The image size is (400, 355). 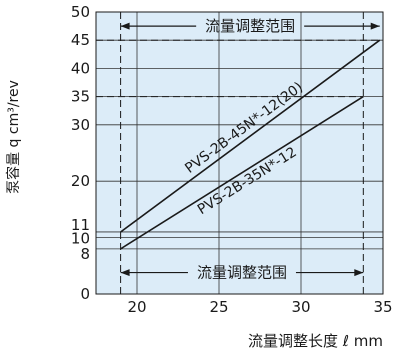 I want to click on y-tick-label: 20, so click(x=80, y=181).